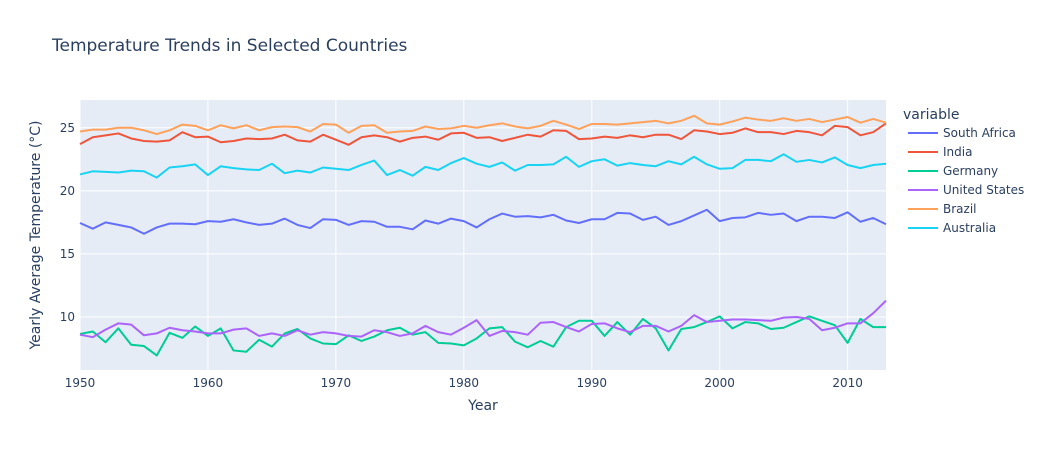 This screenshot has height=450, width=1041. What do you see at coordinates (80, 383) in the screenshot?
I see `x-tick-label: 1950` at bounding box center [80, 383].